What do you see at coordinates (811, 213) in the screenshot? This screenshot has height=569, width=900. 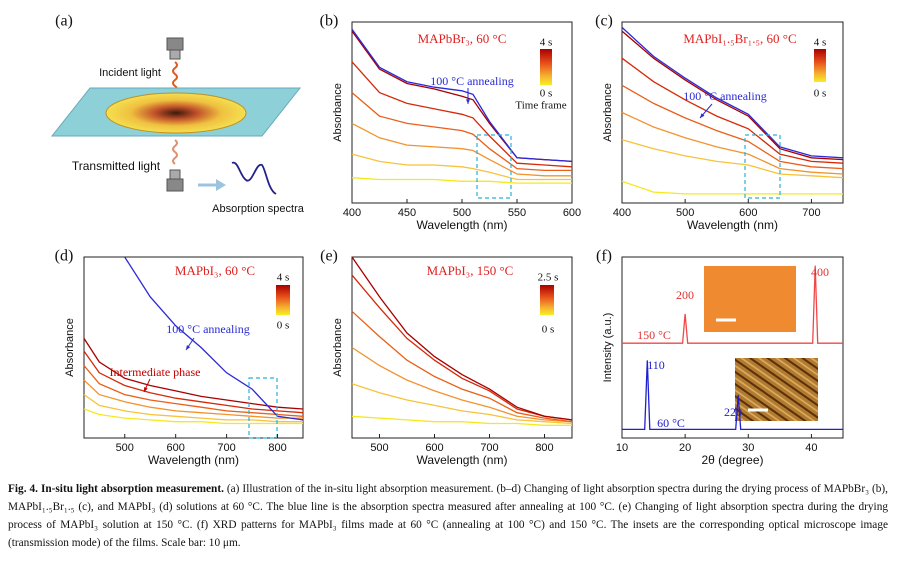 I see `x-tick-label: 700` at bounding box center [811, 213].